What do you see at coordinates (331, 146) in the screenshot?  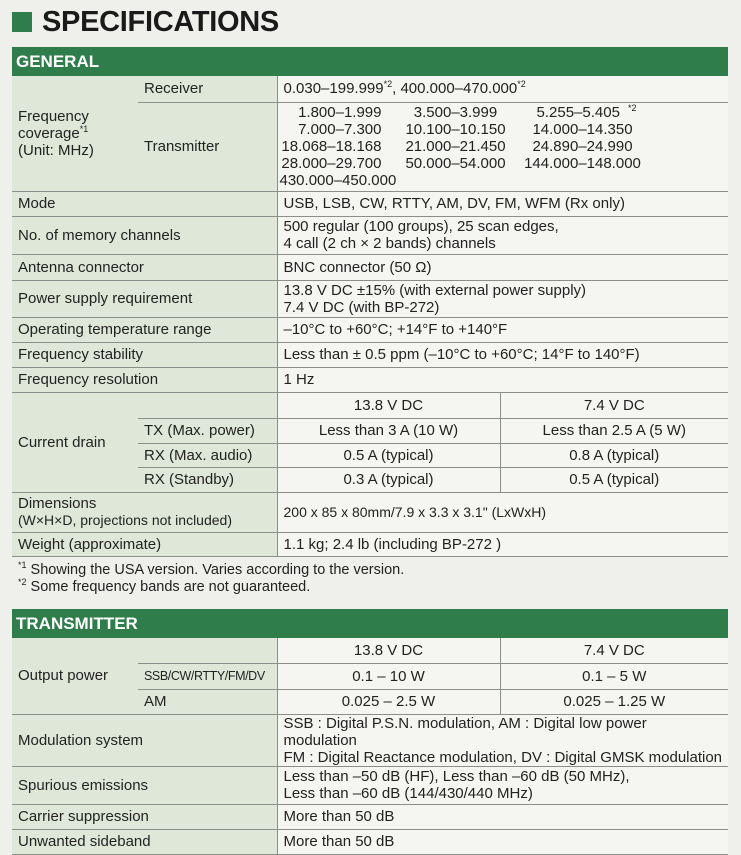 I see `tx-band: 18.068–18.168` at bounding box center [331, 146].